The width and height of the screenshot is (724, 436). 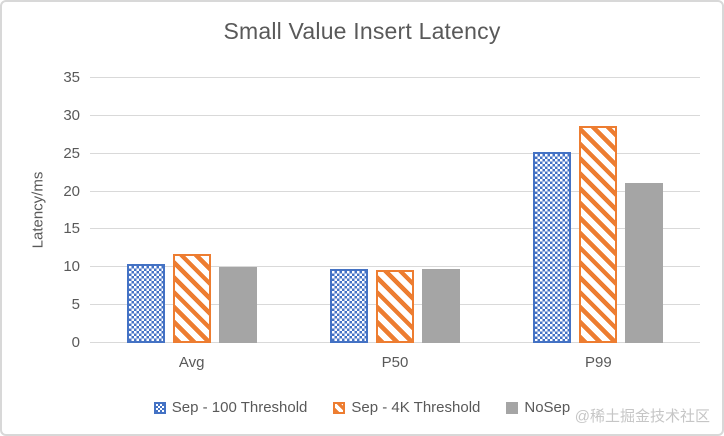 I want to click on legend-swatch-sep-100-threshold, so click(x=159, y=407).